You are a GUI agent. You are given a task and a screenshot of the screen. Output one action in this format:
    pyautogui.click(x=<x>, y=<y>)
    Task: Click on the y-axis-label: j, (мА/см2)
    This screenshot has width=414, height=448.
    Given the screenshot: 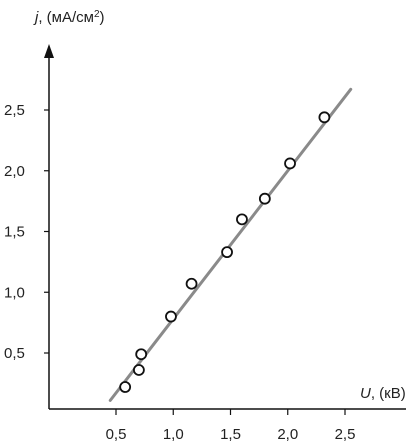 What is the action you would take?
    pyautogui.click(x=69, y=18)
    